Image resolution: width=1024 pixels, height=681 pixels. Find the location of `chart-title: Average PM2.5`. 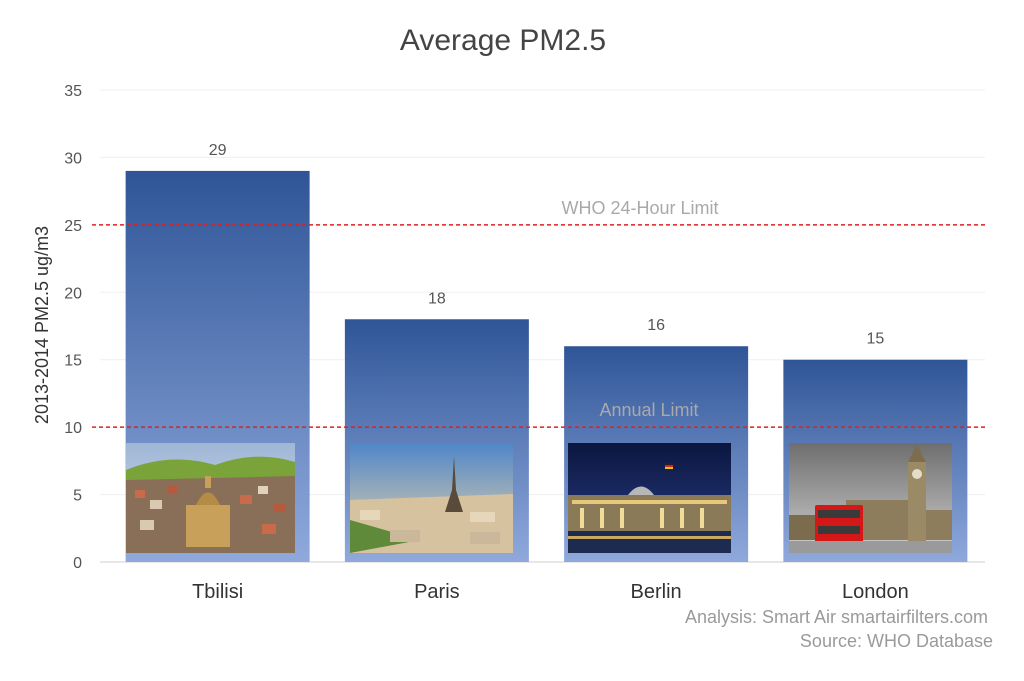

chart-title: Average PM2.5 is located at coordinates (503, 40).